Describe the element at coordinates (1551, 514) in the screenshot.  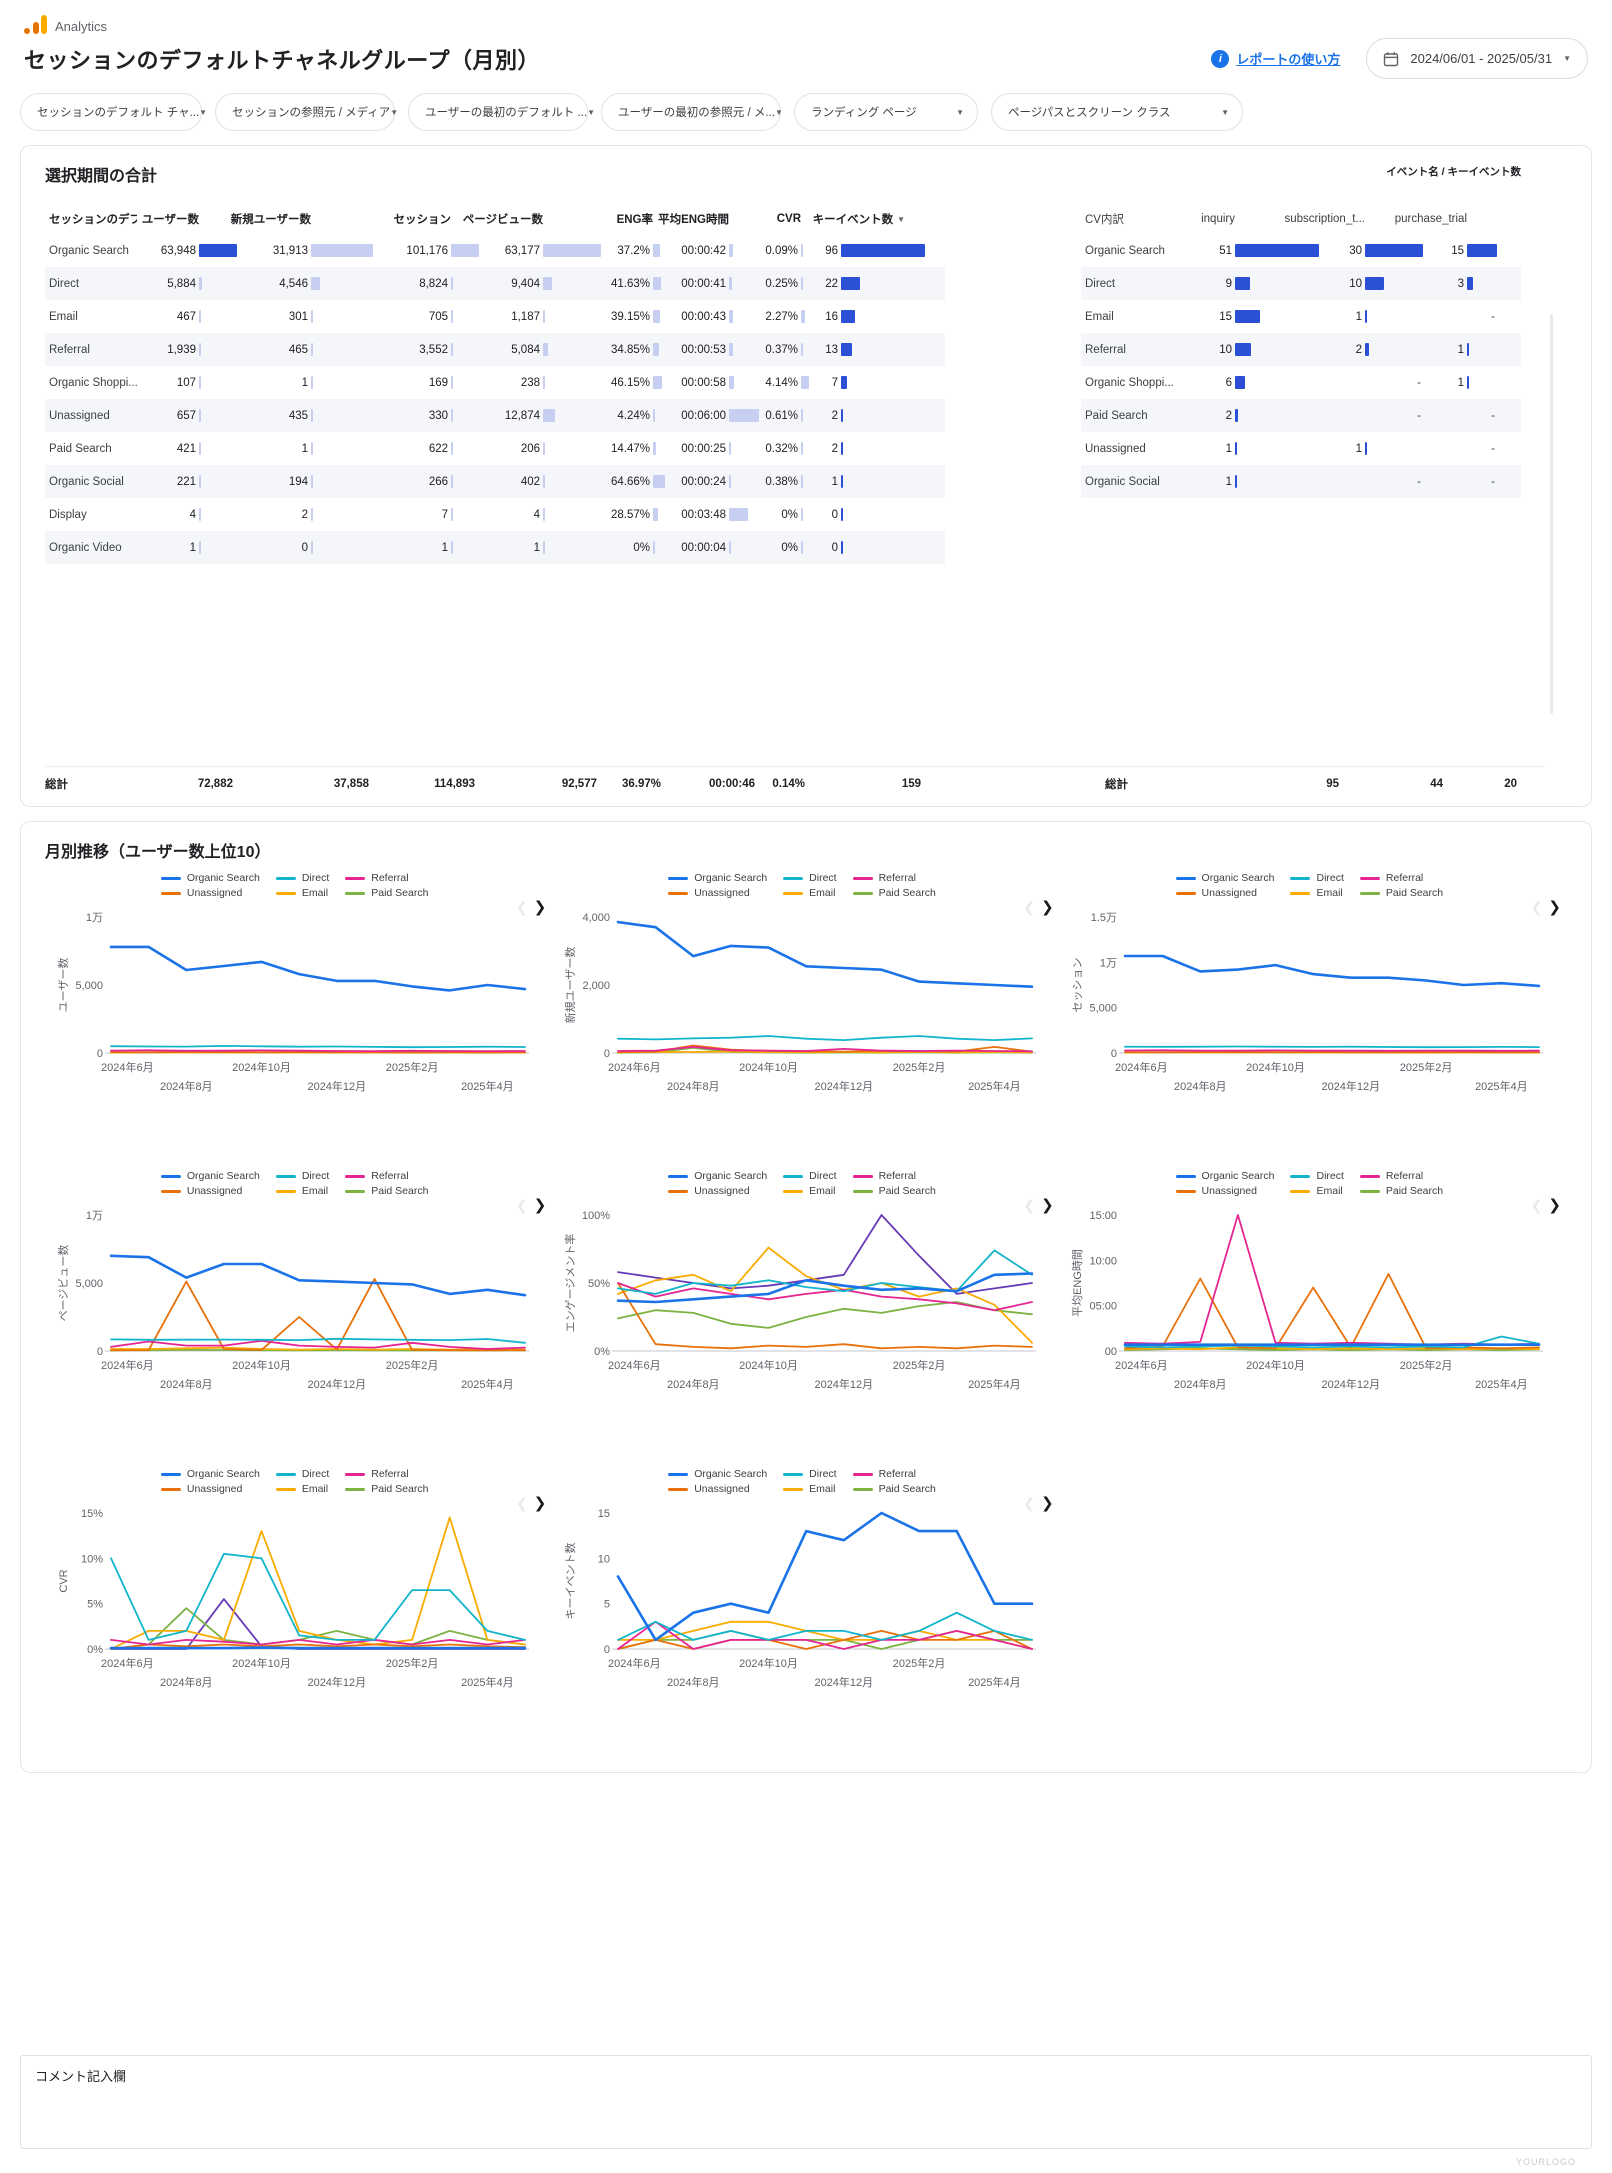
I see `scrollbar` at that location.